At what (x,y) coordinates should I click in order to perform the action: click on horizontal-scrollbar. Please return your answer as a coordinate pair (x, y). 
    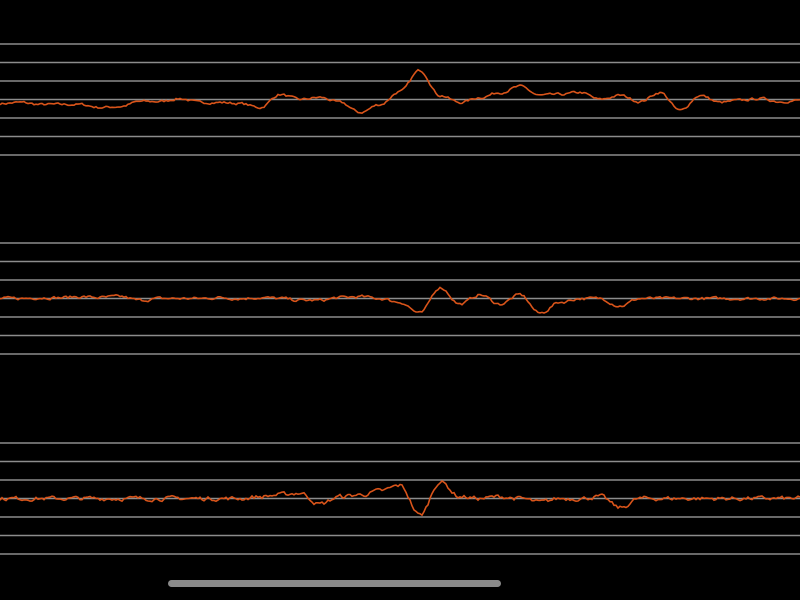
    Looking at the image, I should click on (334, 583).